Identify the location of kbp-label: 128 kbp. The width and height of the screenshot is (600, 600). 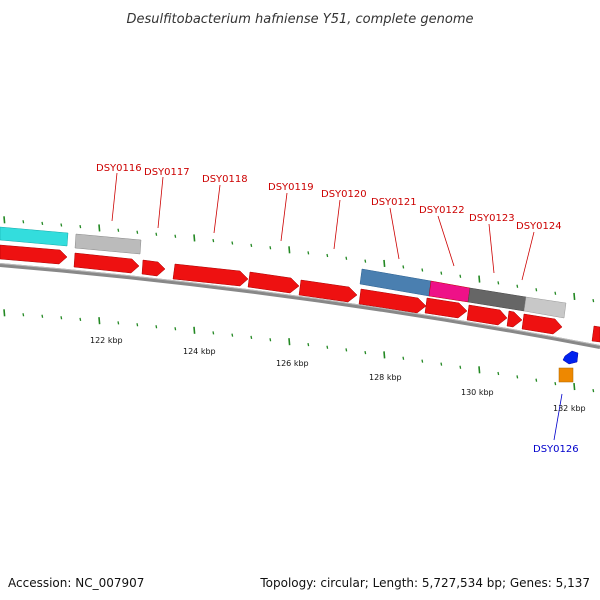
(385, 377).